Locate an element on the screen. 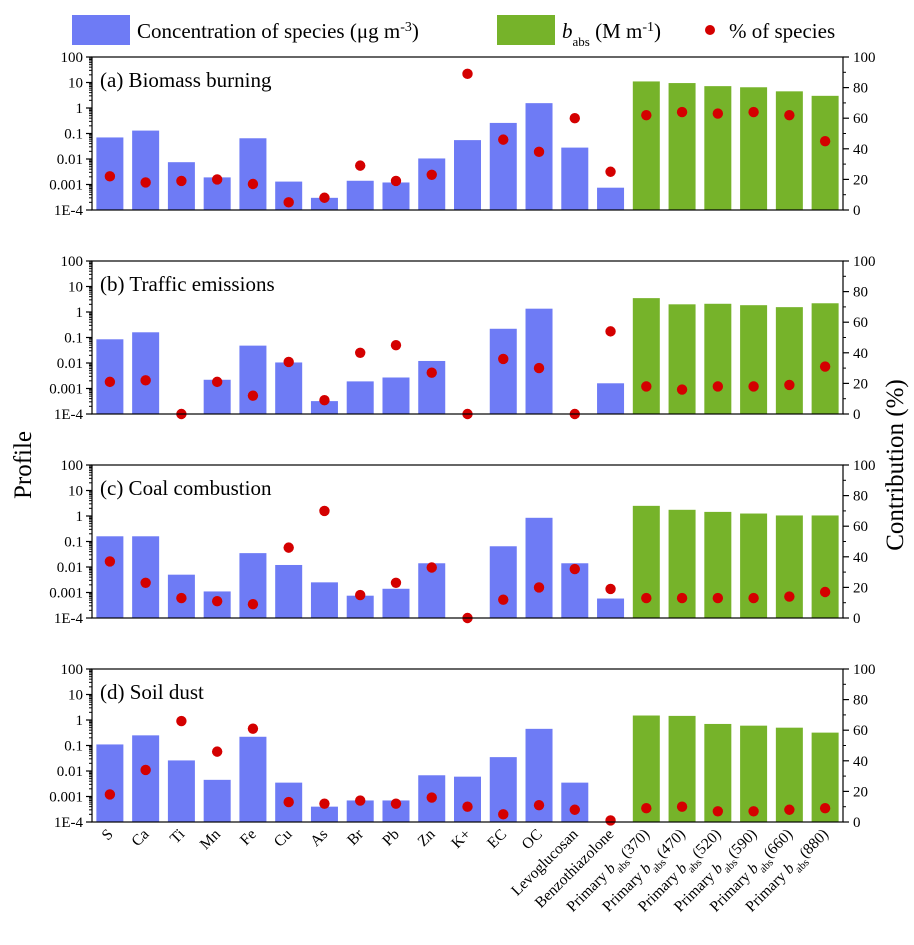 The image size is (914, 945). panel-title: (b) Traffic emissions is located at coordinates (187, 284).